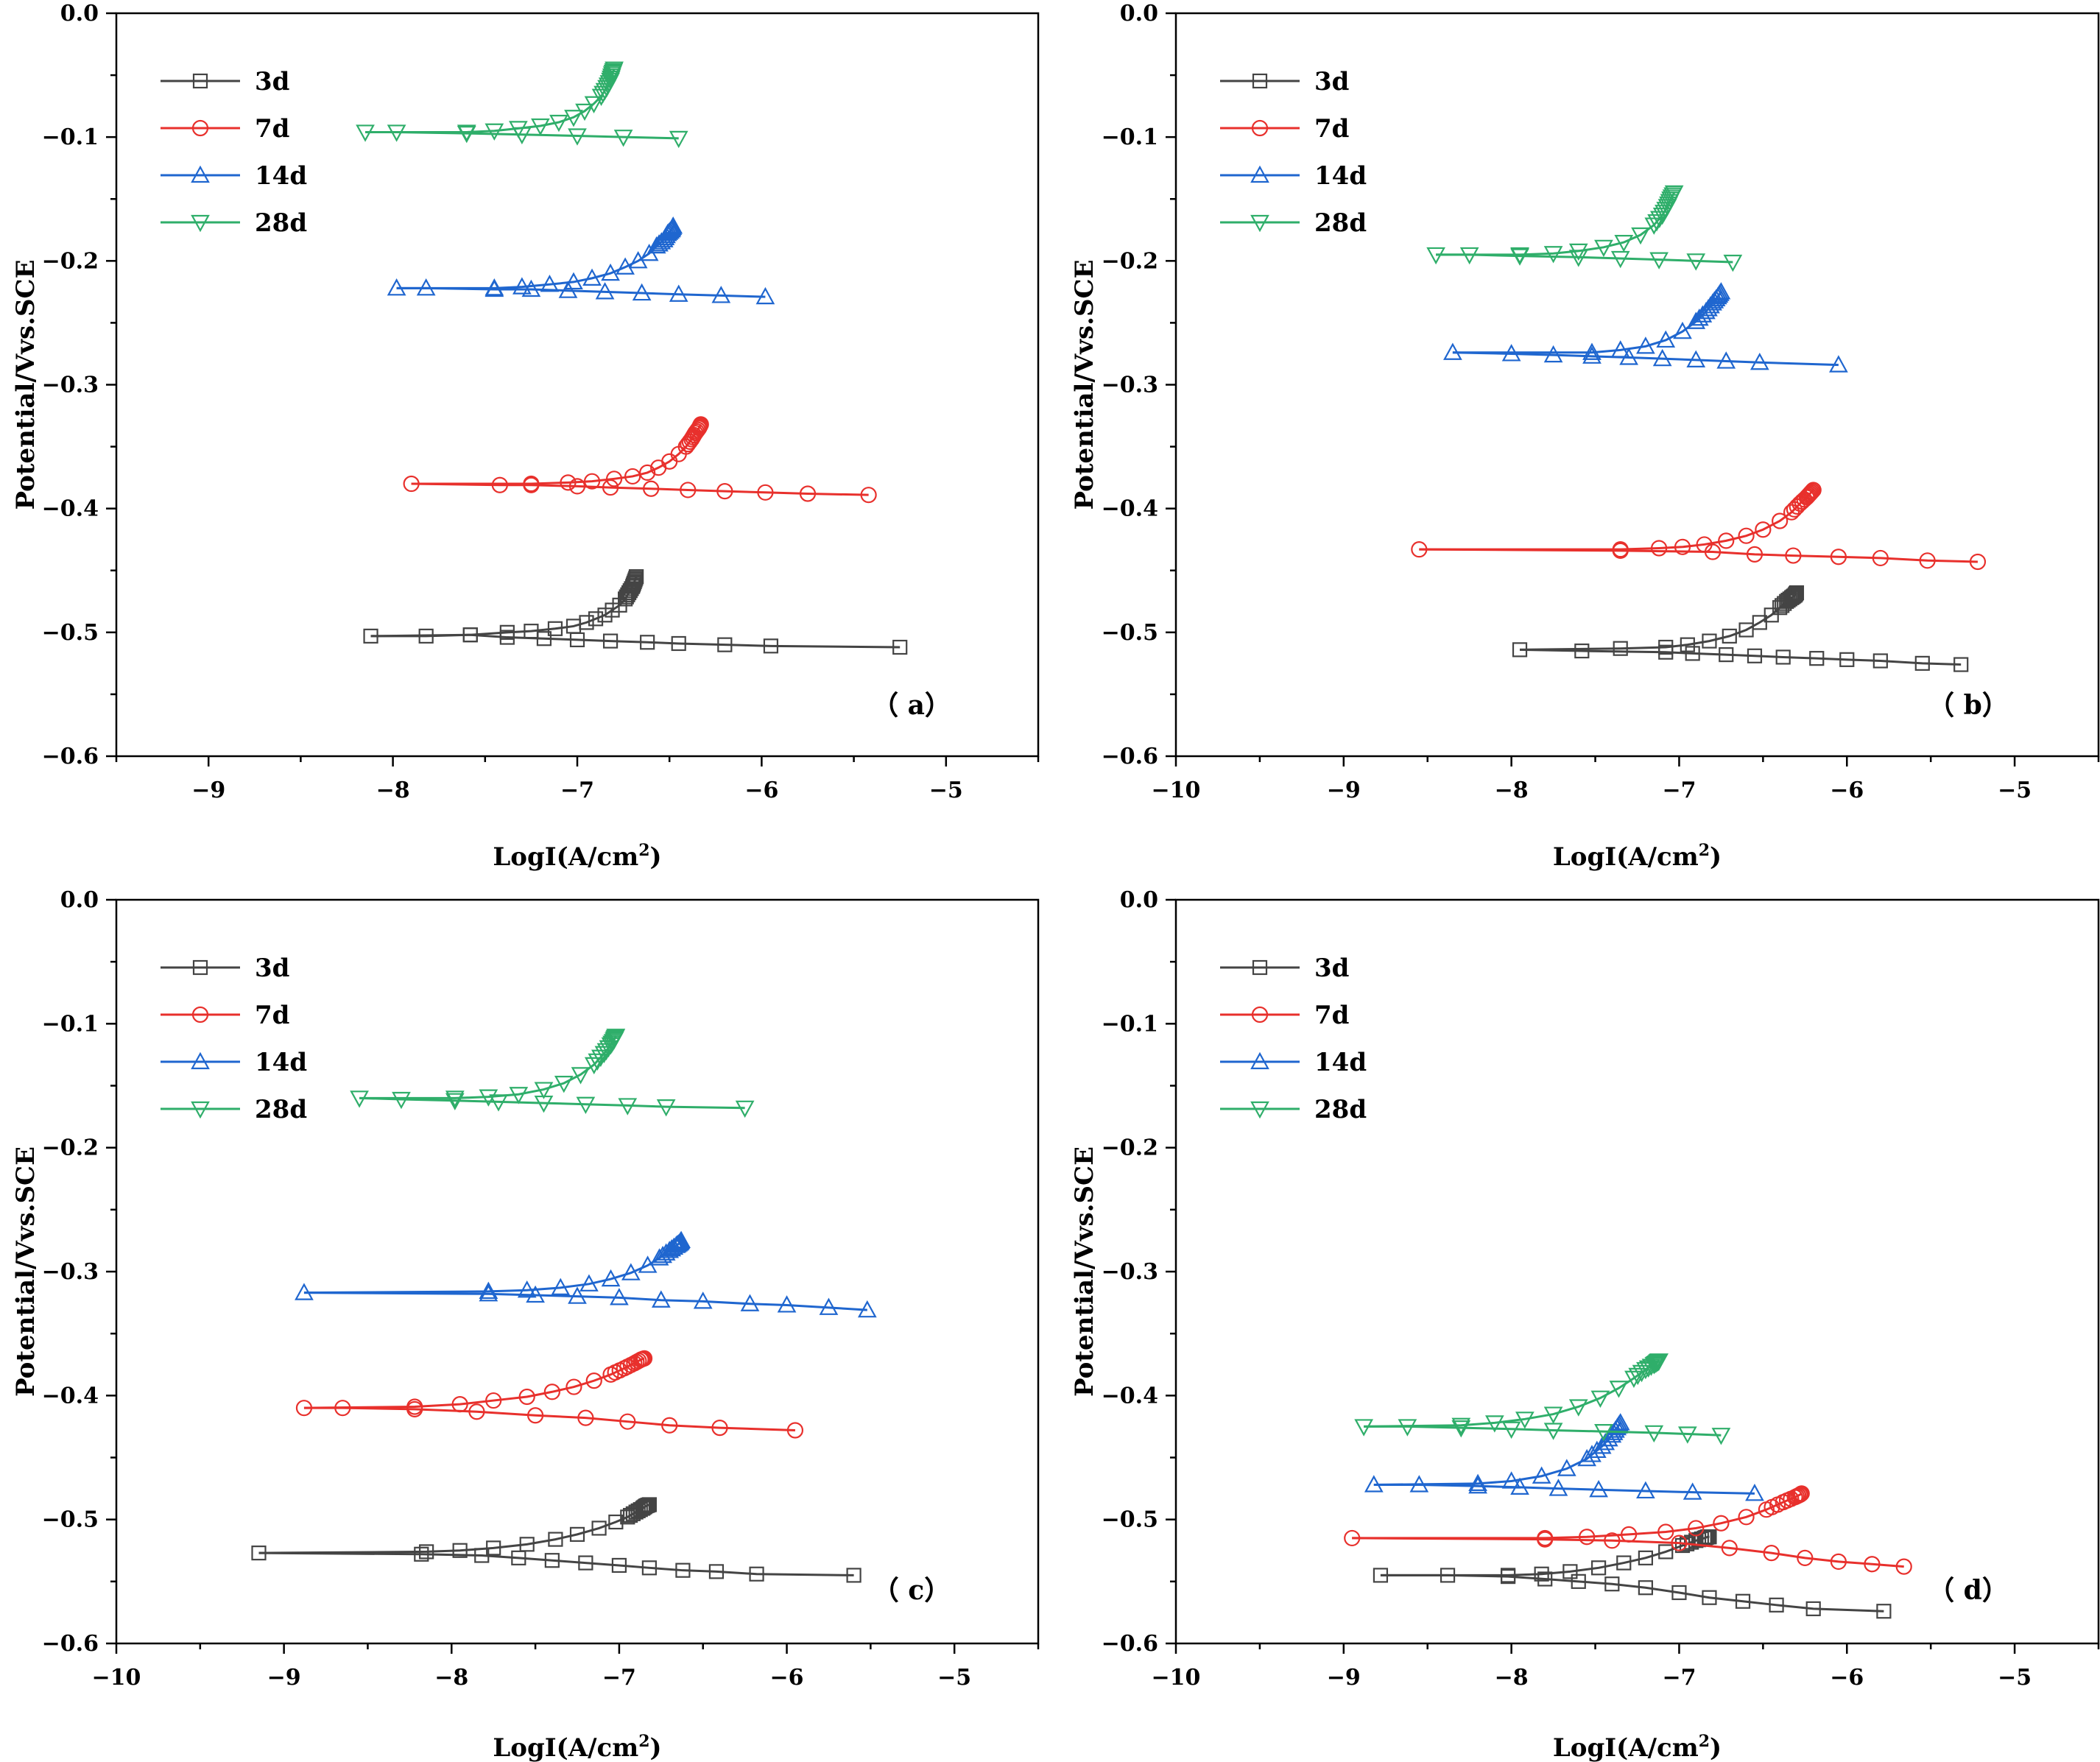 This screenshot has width=2100, height=1762. I want to click on y-tick-label: −0.5, so click(70, 1520).